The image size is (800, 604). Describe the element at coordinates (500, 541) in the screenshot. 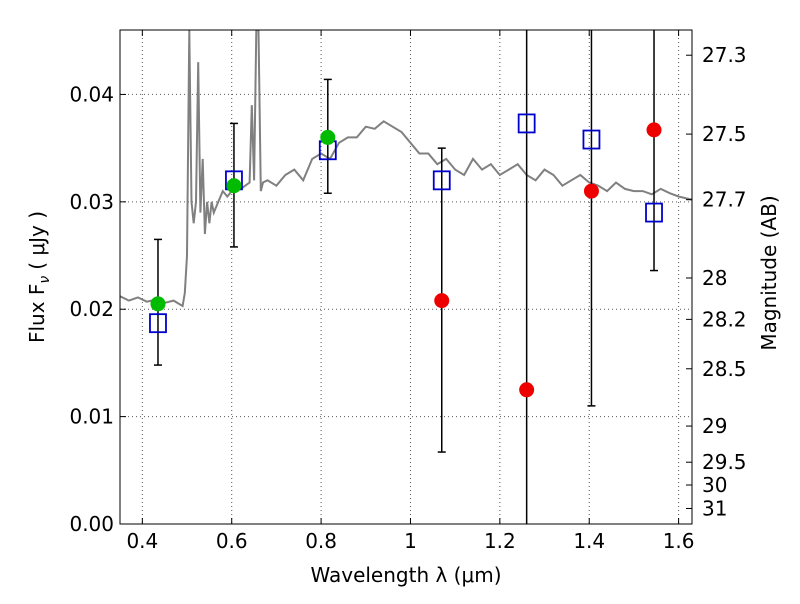

I see `x-tick-label: 1.2` at that location.